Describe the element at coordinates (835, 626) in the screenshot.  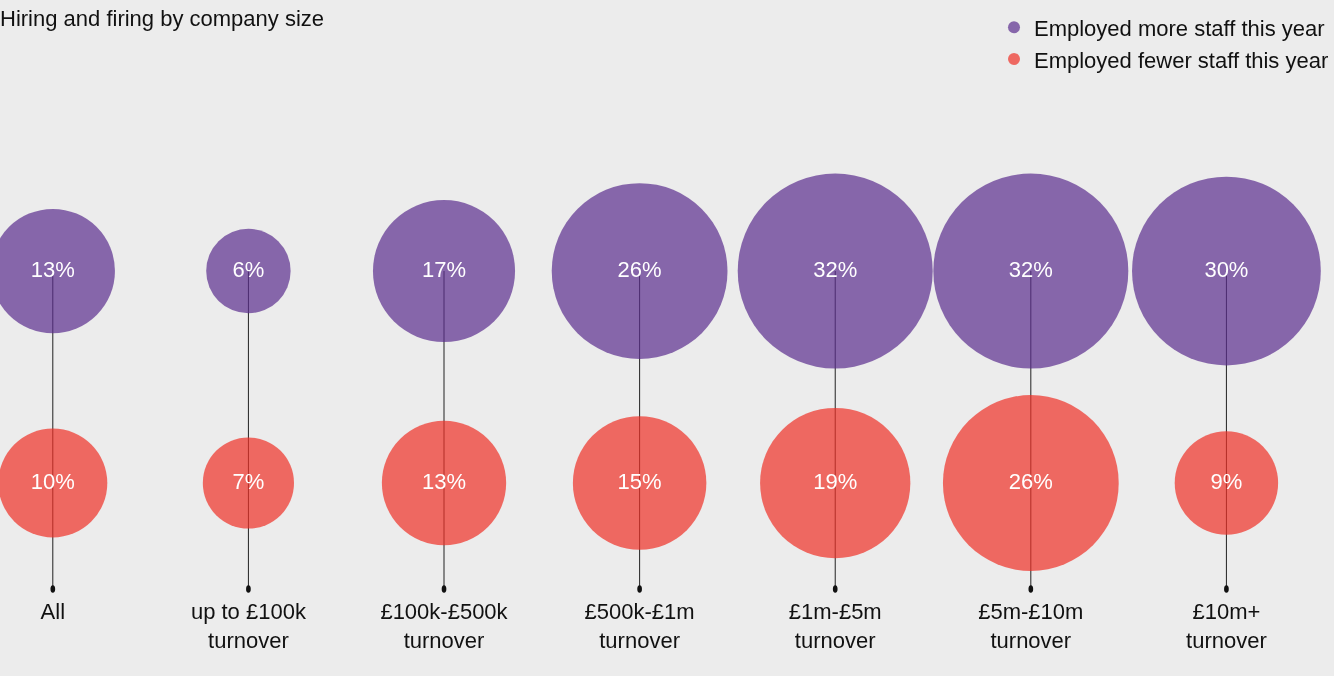
I see `category-label: £1m-£5m turnover` at that location.